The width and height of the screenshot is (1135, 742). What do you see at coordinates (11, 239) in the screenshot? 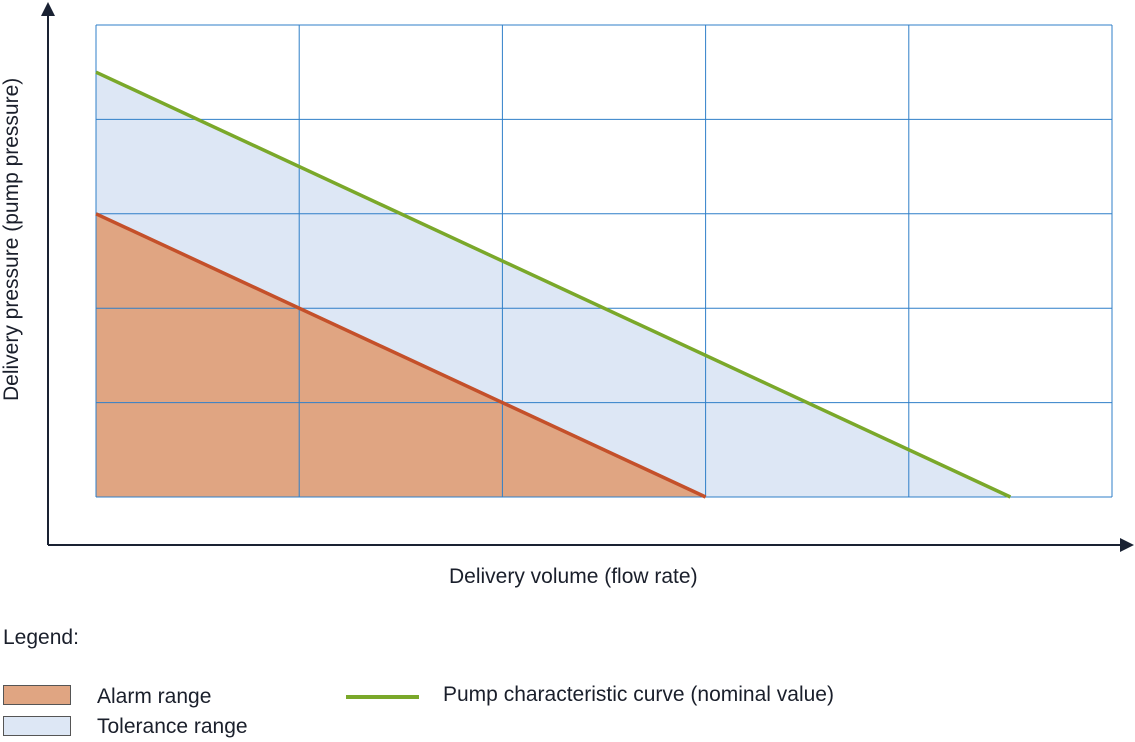
I see `y-axis-label: Delivery pressure (pump pressure)` at bounding box center [11, 239].